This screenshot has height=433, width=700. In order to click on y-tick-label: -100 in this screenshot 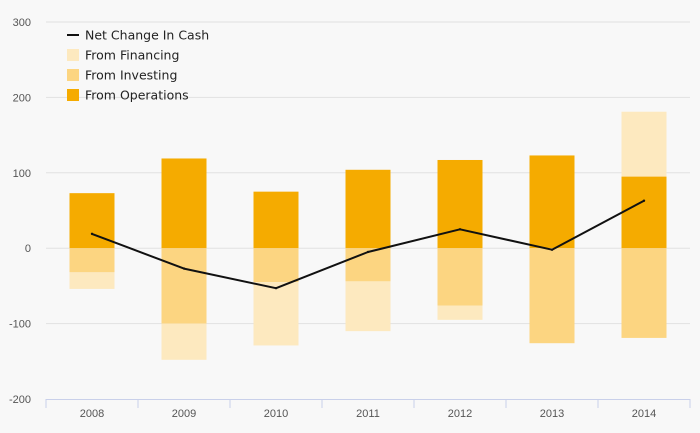, I will do `click(20, 325)`.